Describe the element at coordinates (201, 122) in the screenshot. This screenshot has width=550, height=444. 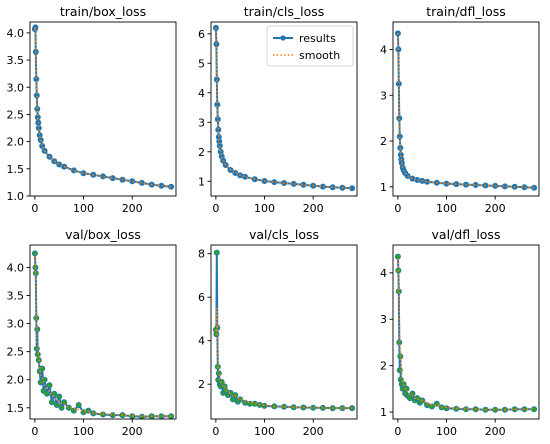
I see `y-tick-label: 3` at that location.